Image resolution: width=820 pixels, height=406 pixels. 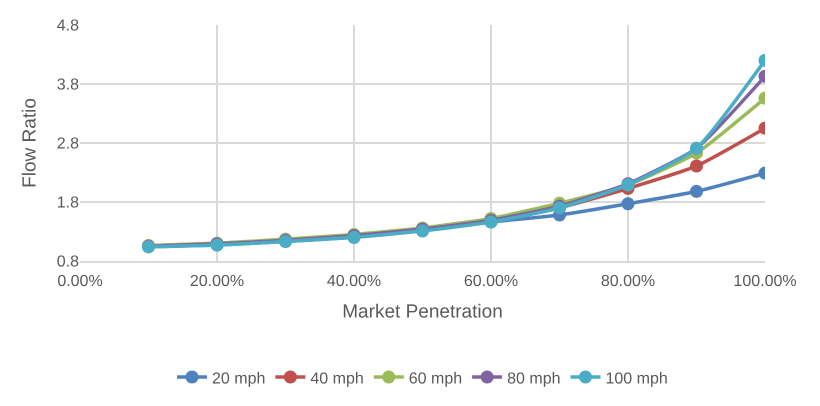 What do you see at coordinates (628, 281) in the screenshot?
I see `x-tick-label: 80.00%` at bounding box center [628, 281].